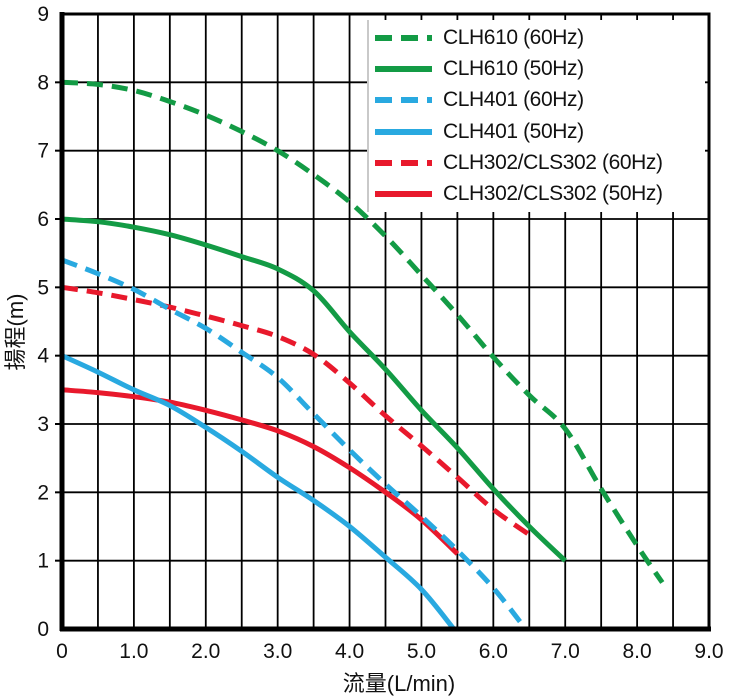 The height and width of the screenshot is (700, 729). What do you see at coordinates (133, 651) in the screenshot?
I see `x-tick-label: 1.0` at bounding box center [133, 651].